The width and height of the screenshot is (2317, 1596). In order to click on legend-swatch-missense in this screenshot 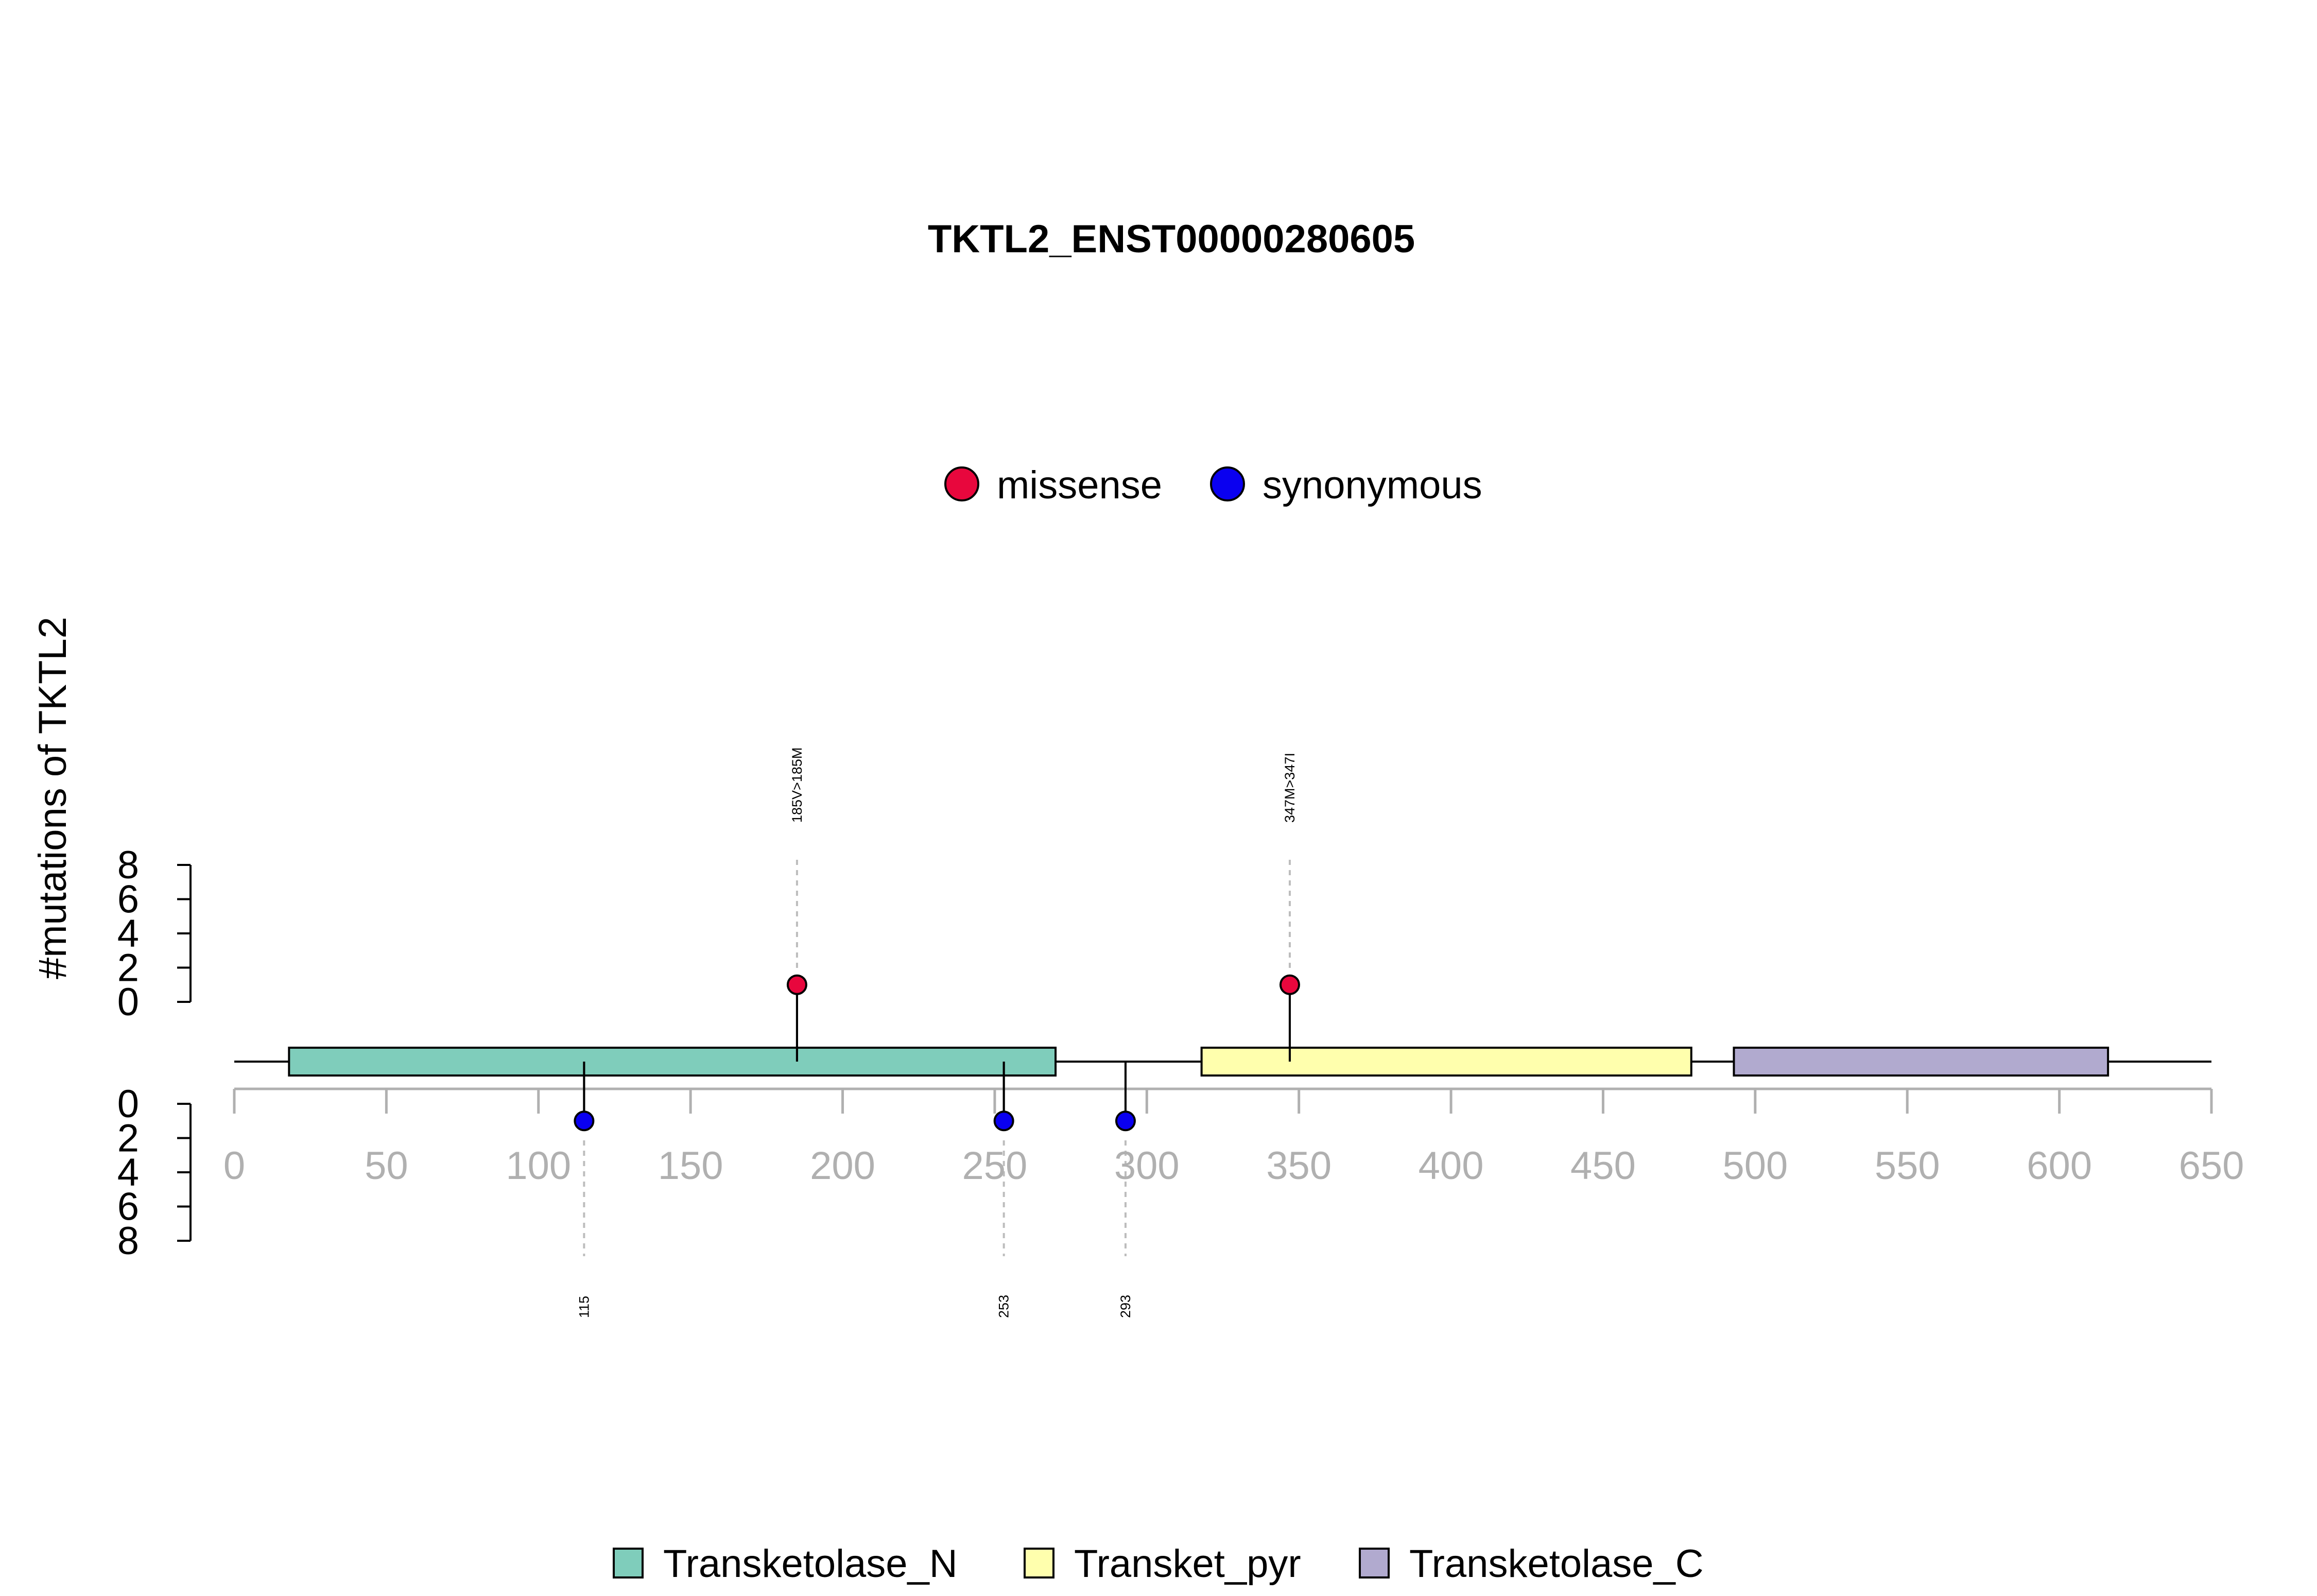, I will do `click(961, 483)`.